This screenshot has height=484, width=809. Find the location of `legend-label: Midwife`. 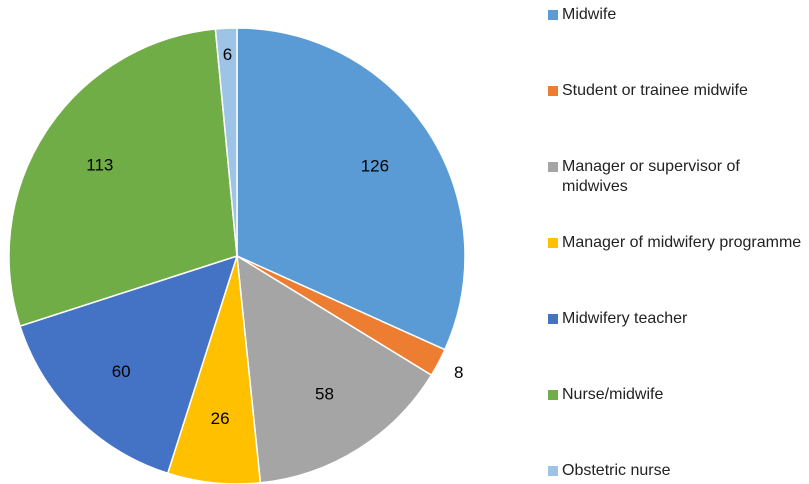

legend-label: Midwife is located at coordinates (589, 14).